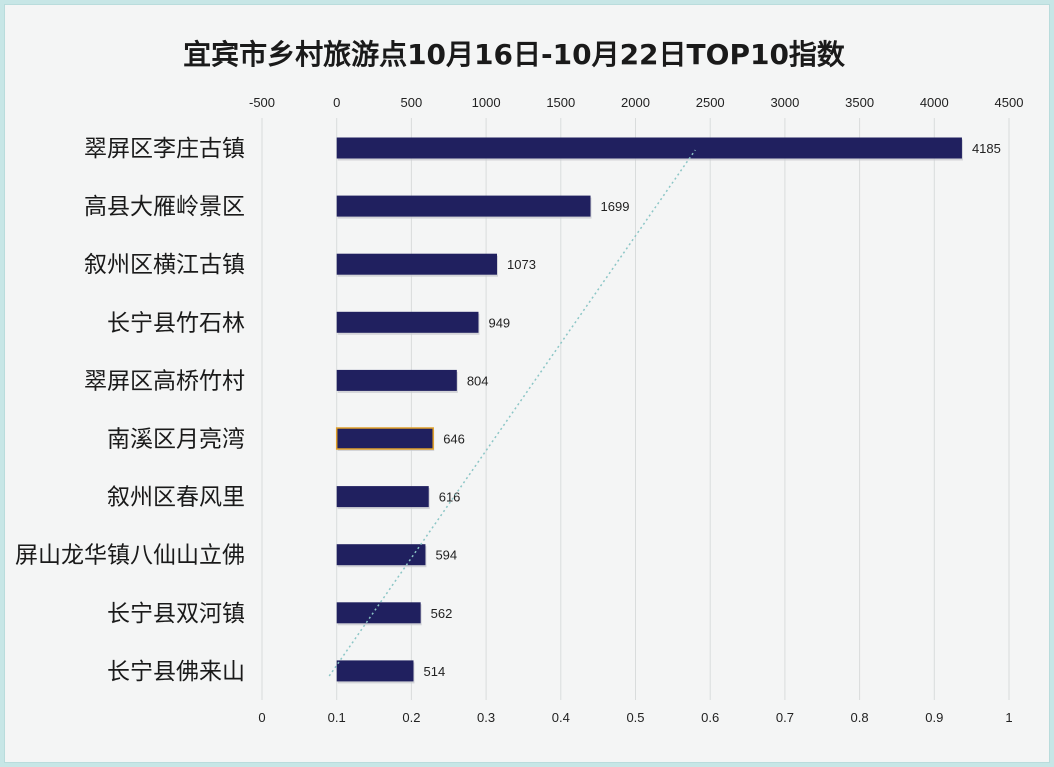  I want to click on bottom-tick-label: 0.6, so click(710, 717).